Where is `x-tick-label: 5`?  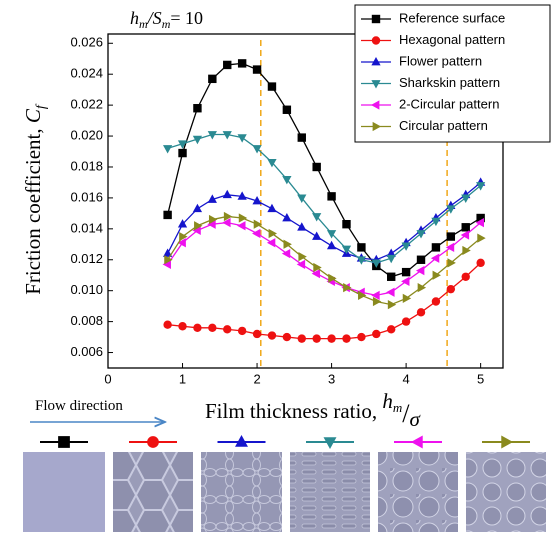 x-tick-label: 5 is located at coordinates (480, 378).